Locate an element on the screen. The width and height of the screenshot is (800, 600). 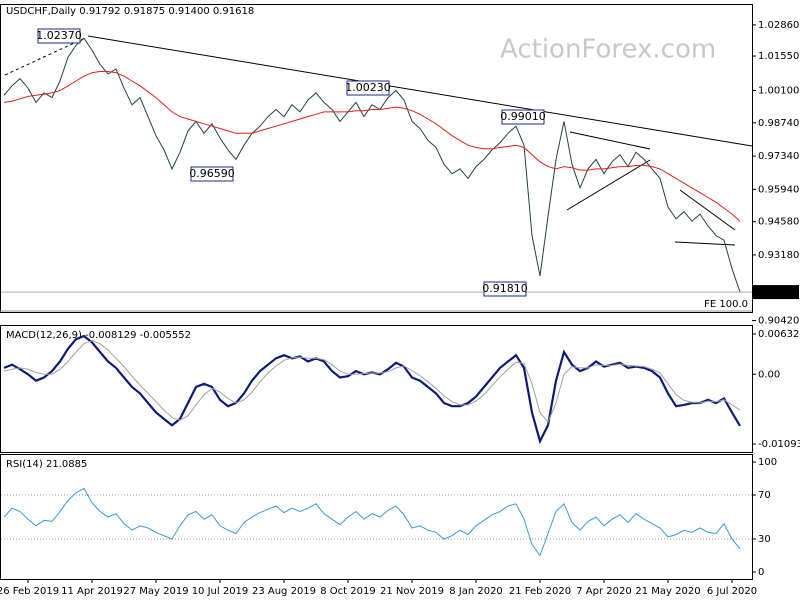
y-tick-label: 0.90420 is located at coordinates (778, 321).